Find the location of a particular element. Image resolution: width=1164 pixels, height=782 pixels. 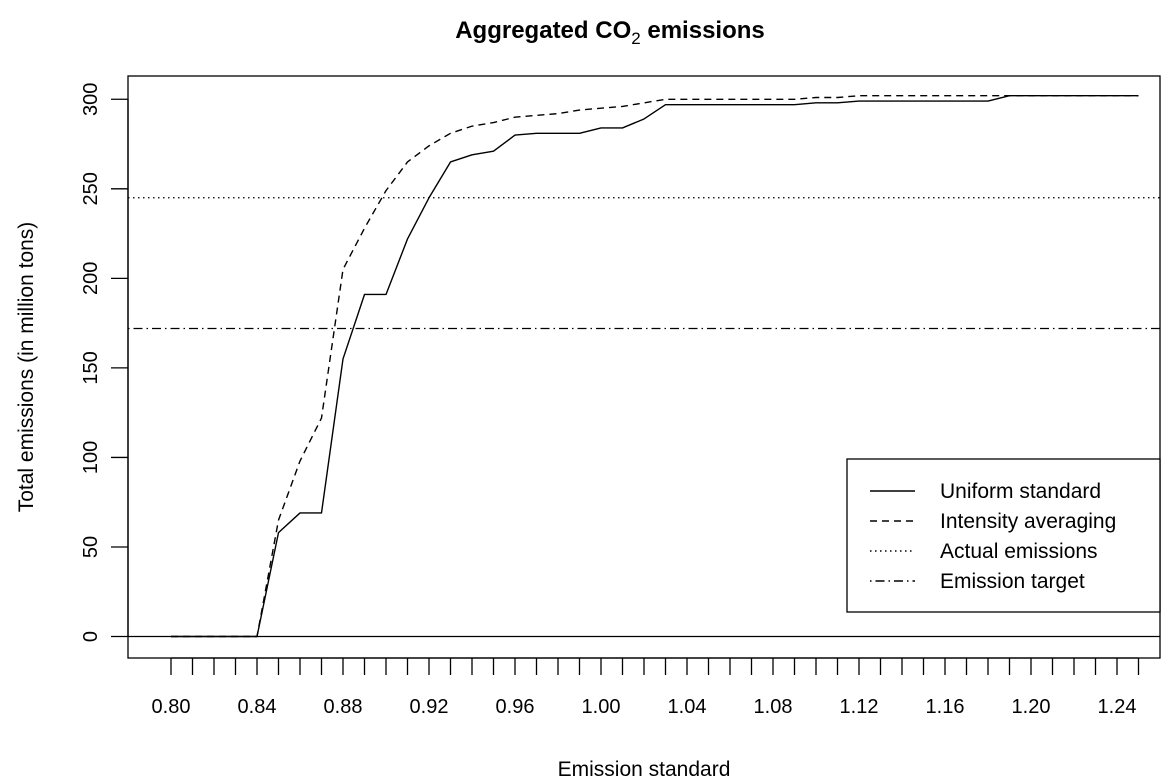

x-tick-label: 0.80 is located at coordinates (171, 707).